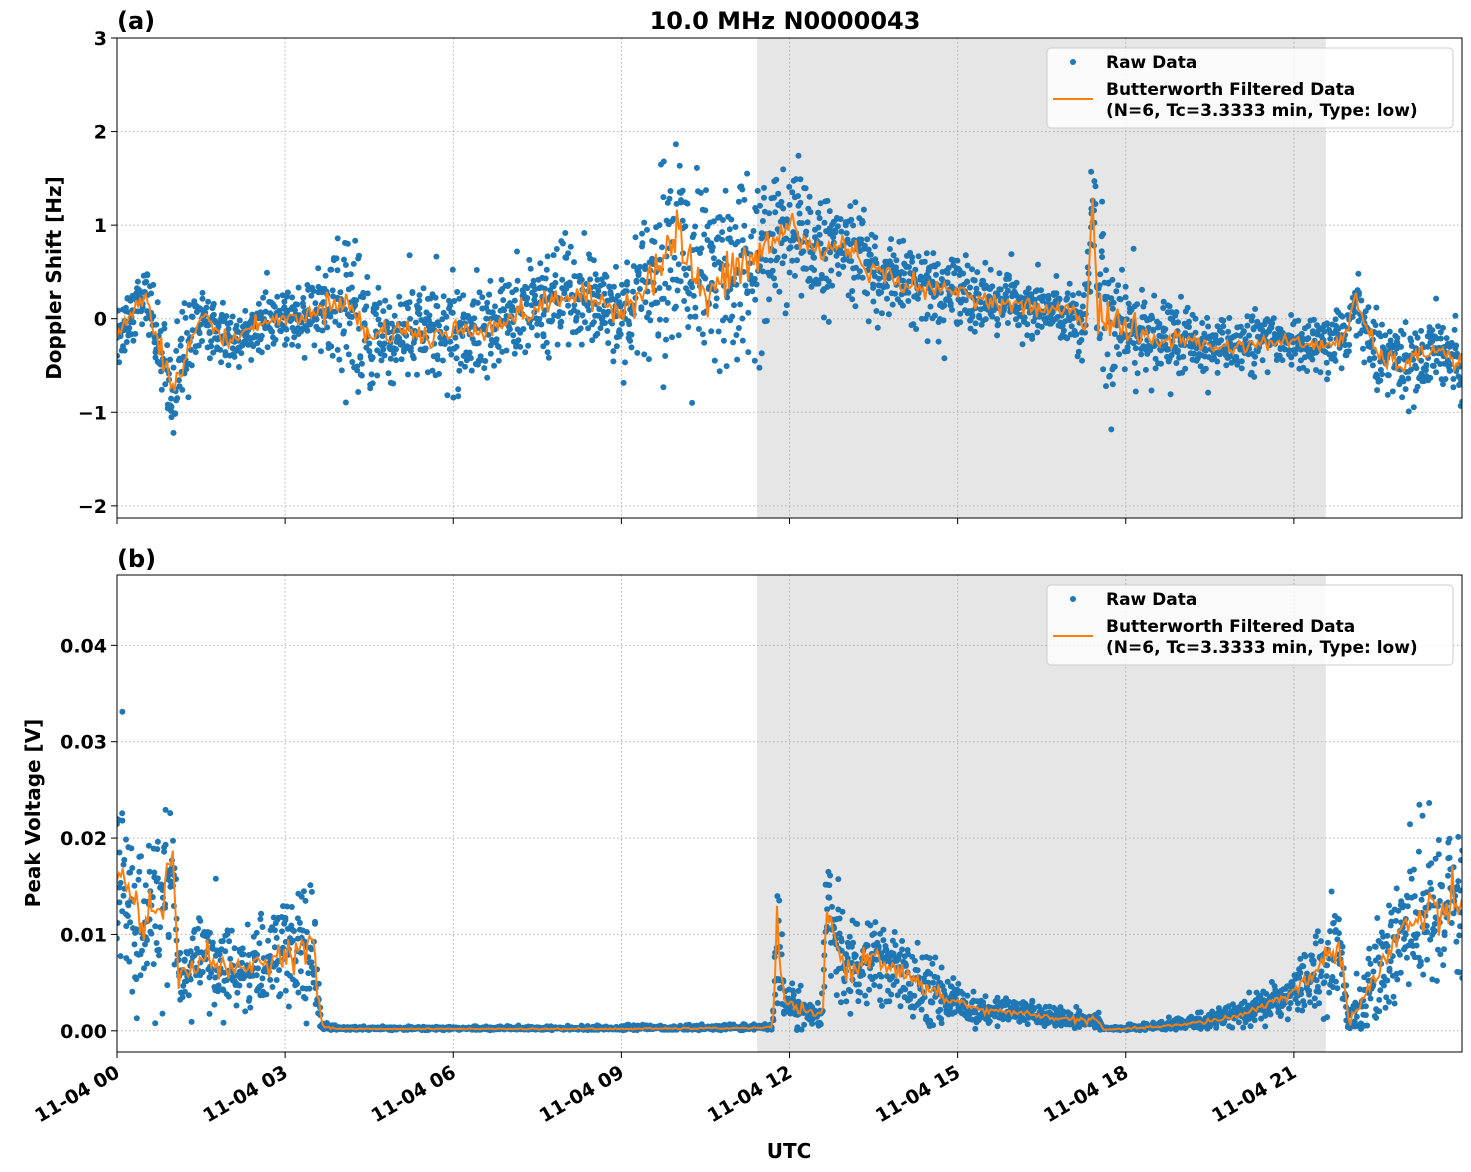 The width and height of the screenshot is (1471, 1172). Describe the element at coordinates (83, 743) in the screenshot. I see `y-tick-label: 0.03` at that location.